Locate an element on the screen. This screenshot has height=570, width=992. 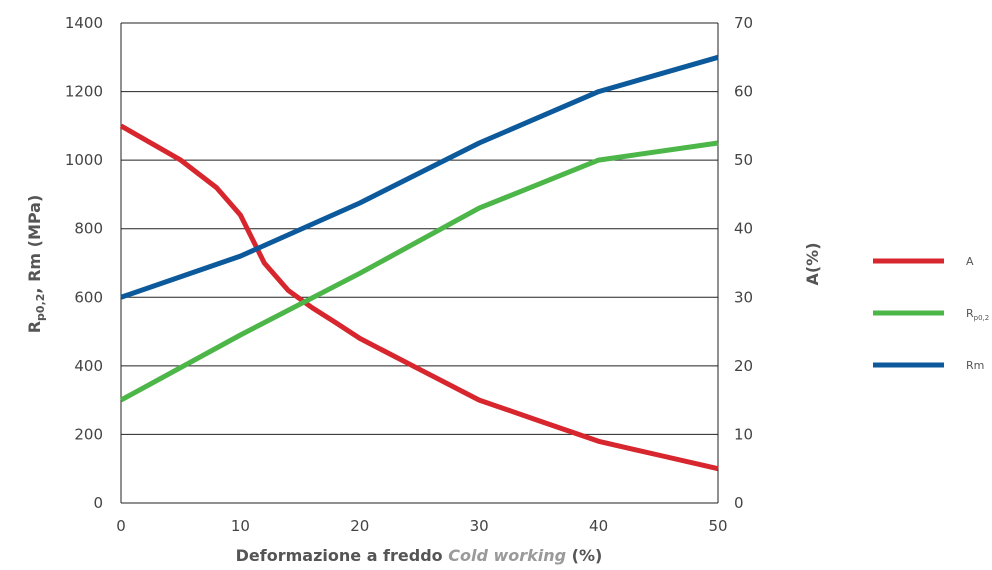
y-right-axis-title: A(%) is located at coordinates (812, 263).